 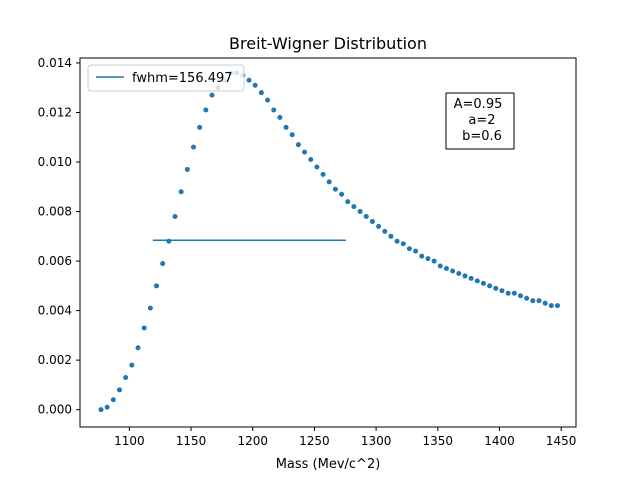 I want to click on annotation-line-a-lower: a=2, so click(x=481, y=120).